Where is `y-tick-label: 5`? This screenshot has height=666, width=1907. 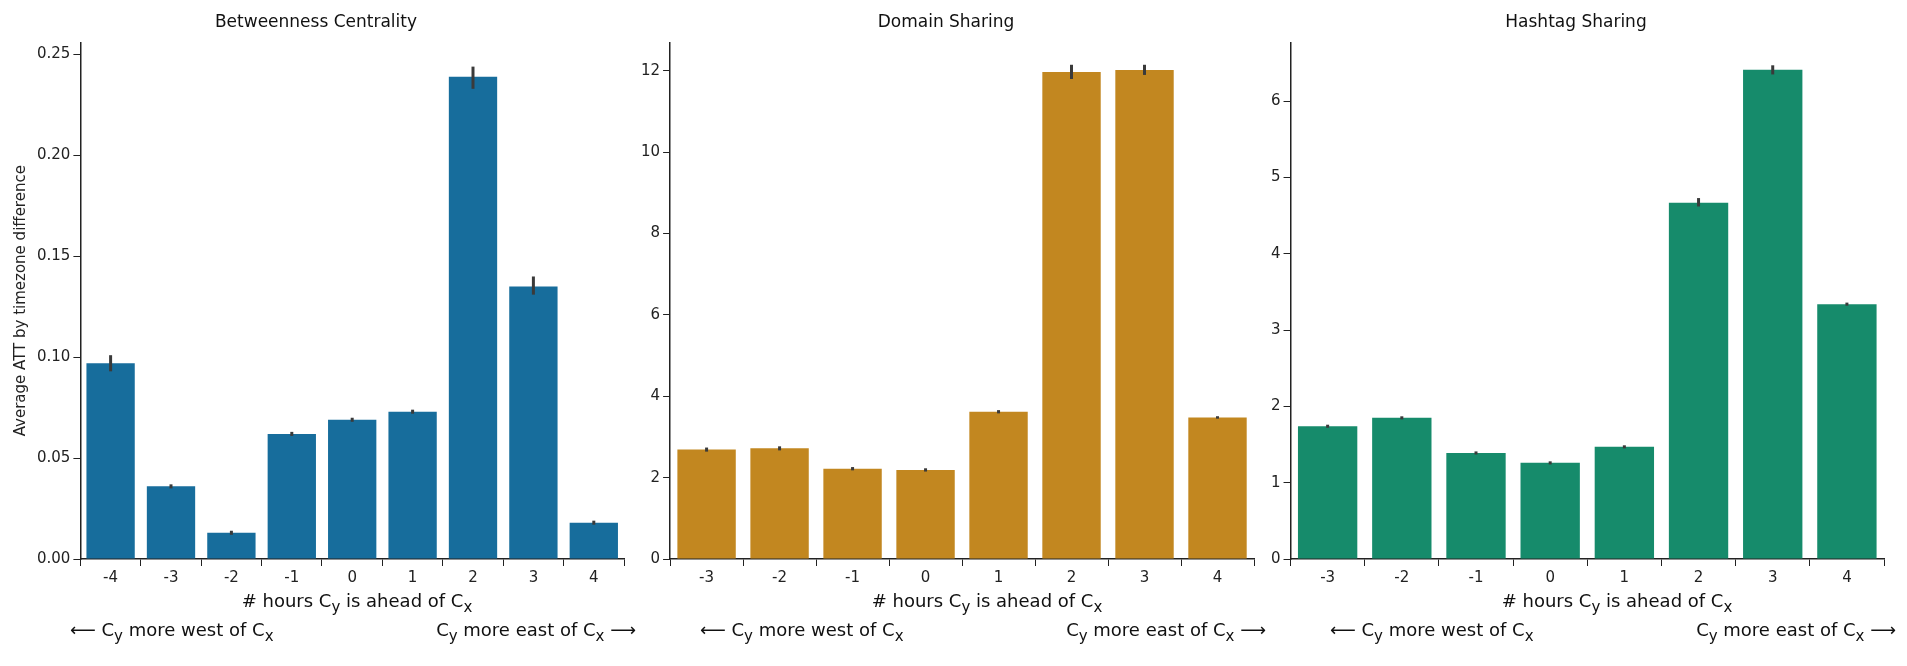
y-tick-label: 5 is located at coordinates (1276, 176).